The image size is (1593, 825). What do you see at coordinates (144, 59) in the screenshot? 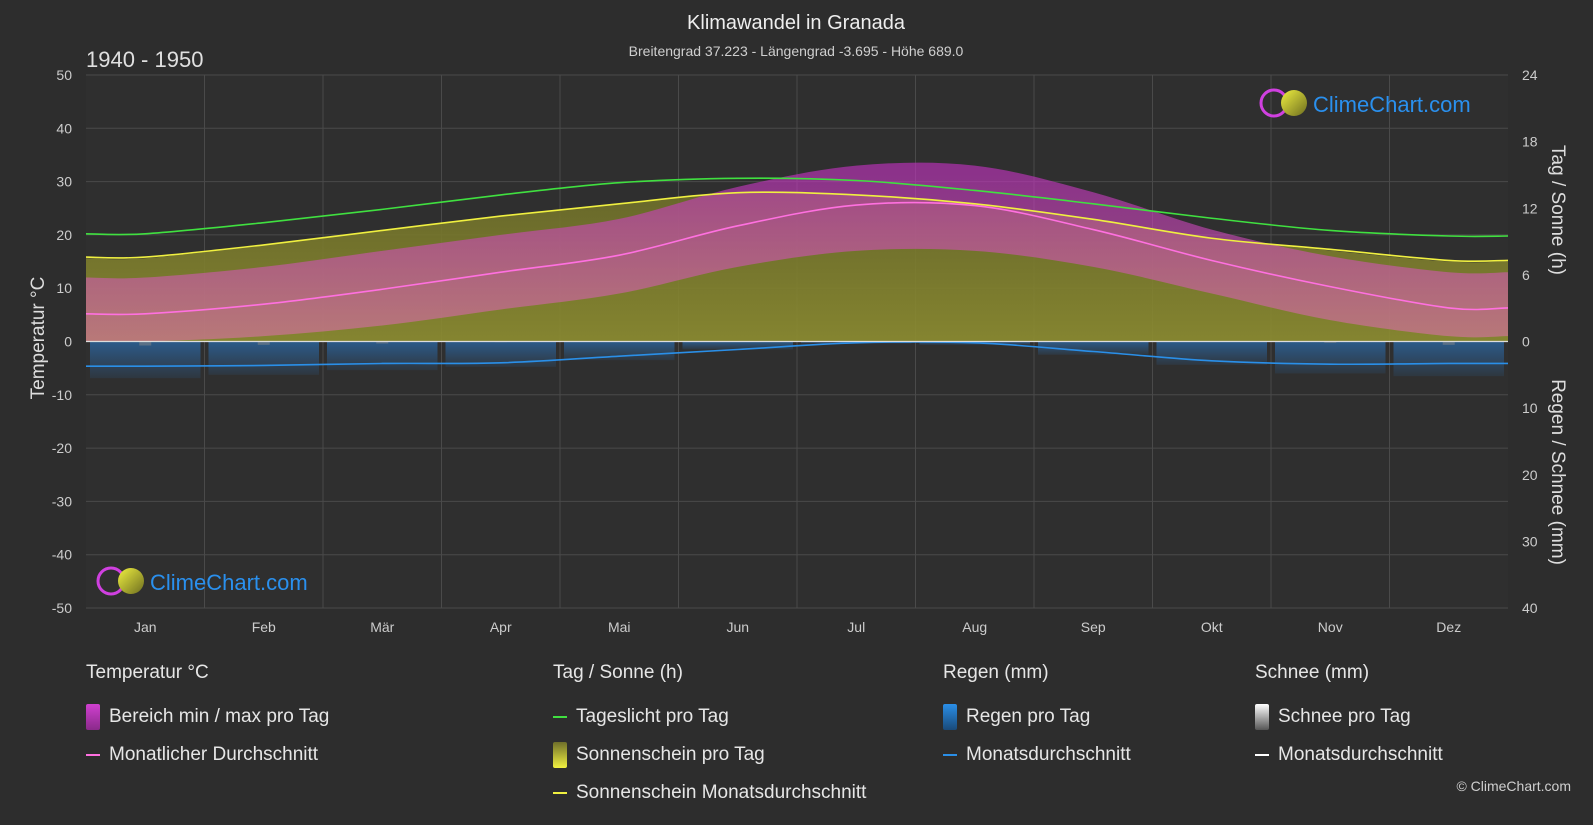
I see `period-label: 1940 - 1950` at bounding box center [144, 59].